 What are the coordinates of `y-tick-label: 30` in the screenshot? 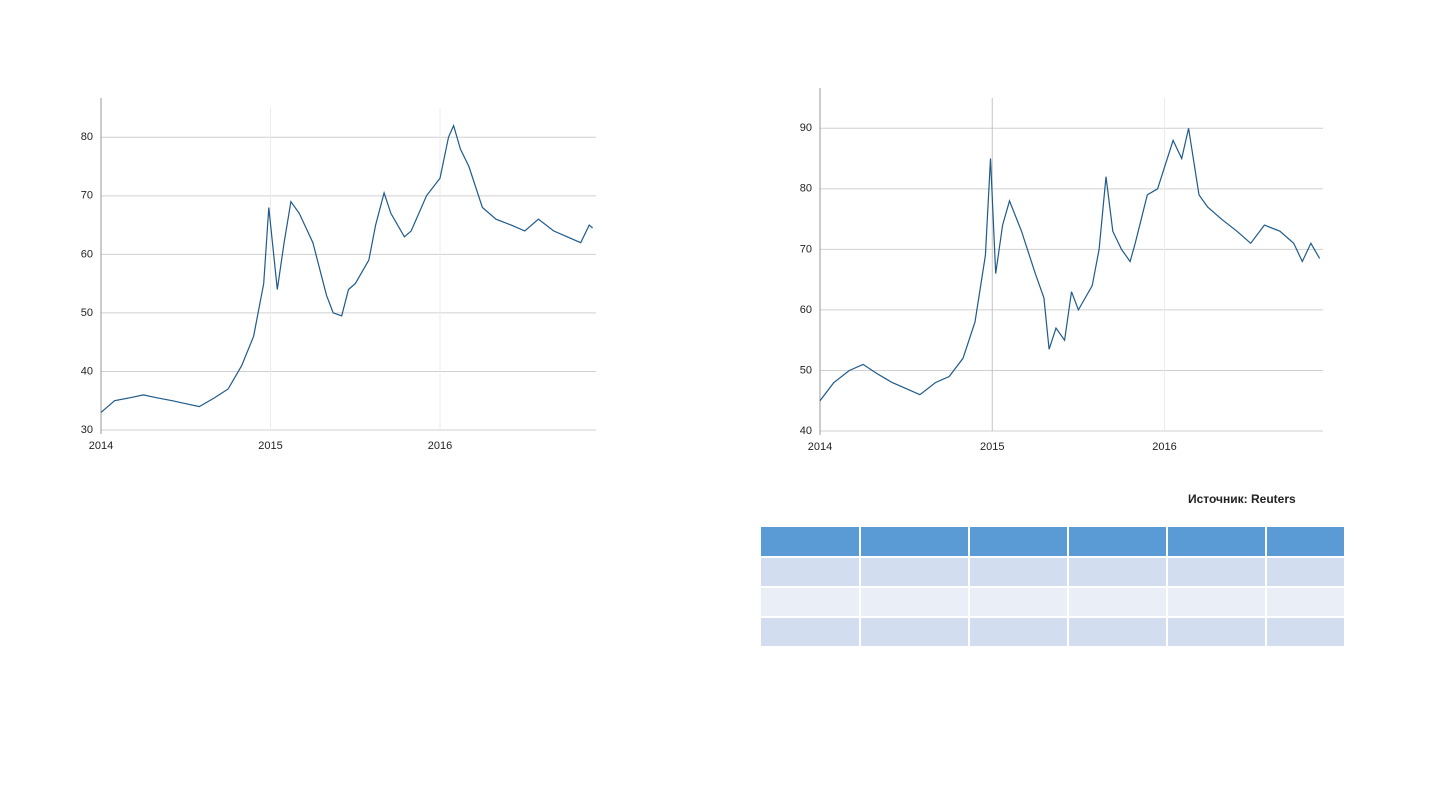 It's located at (87, 430).